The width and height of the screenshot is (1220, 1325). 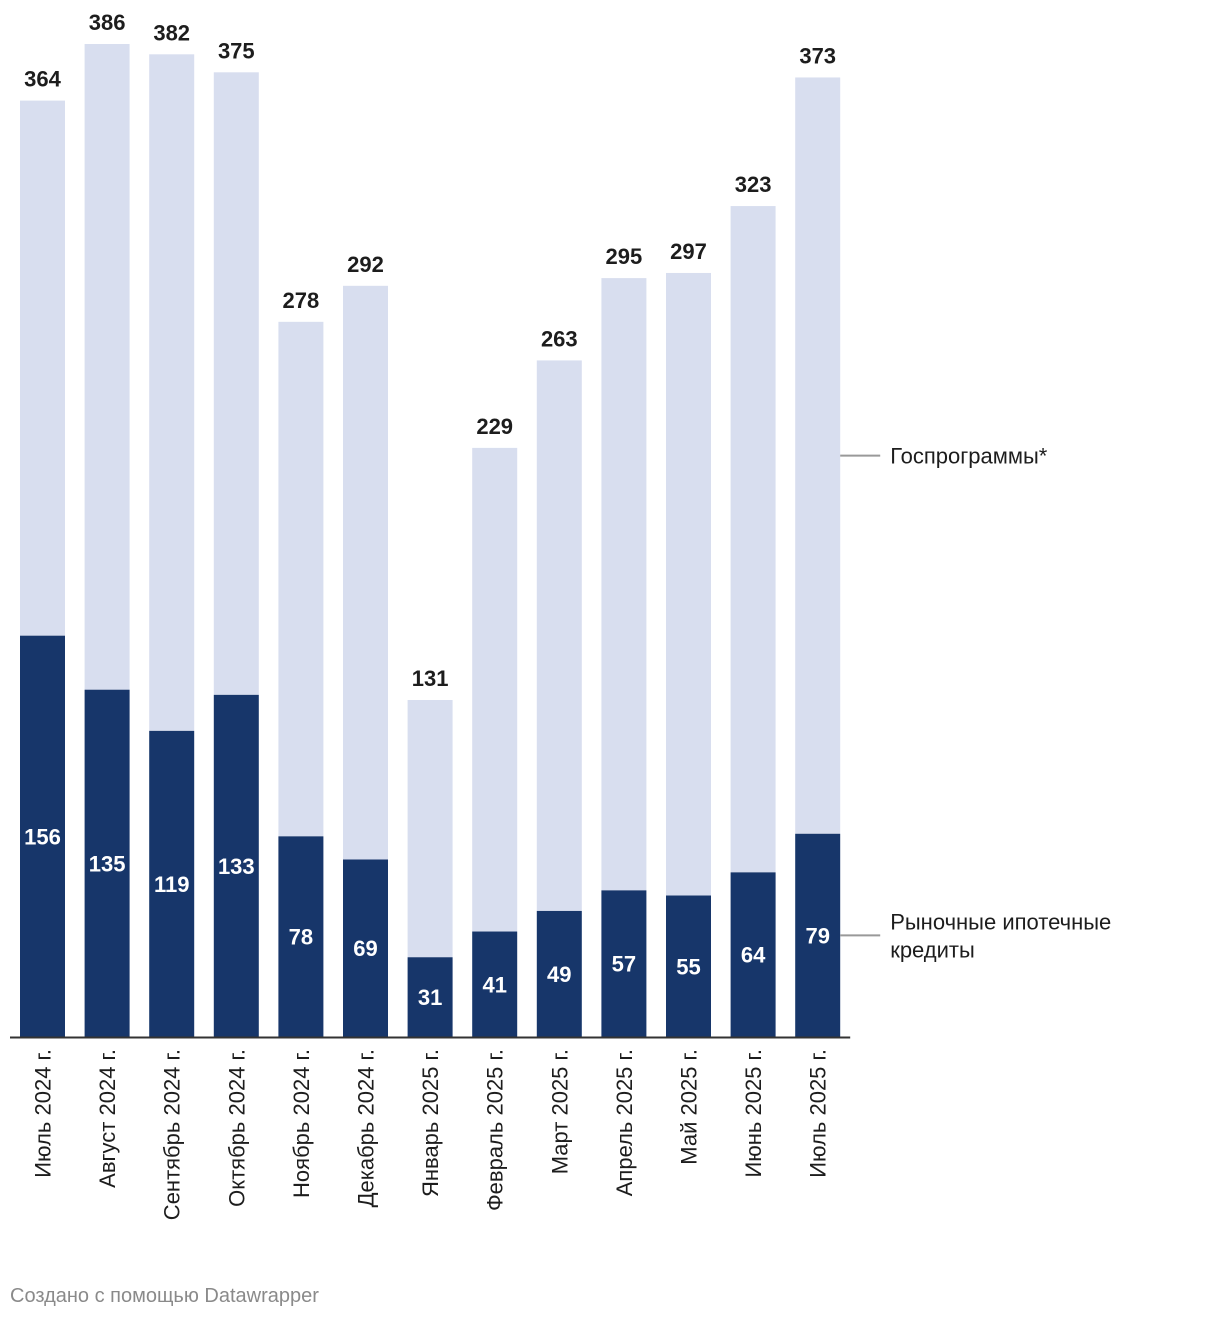 What do you see at coordinates (624, 1122) in the screenshot?
I see `x-tick-label: Апрель 2025 г.` at bounding box center [624, 1122].